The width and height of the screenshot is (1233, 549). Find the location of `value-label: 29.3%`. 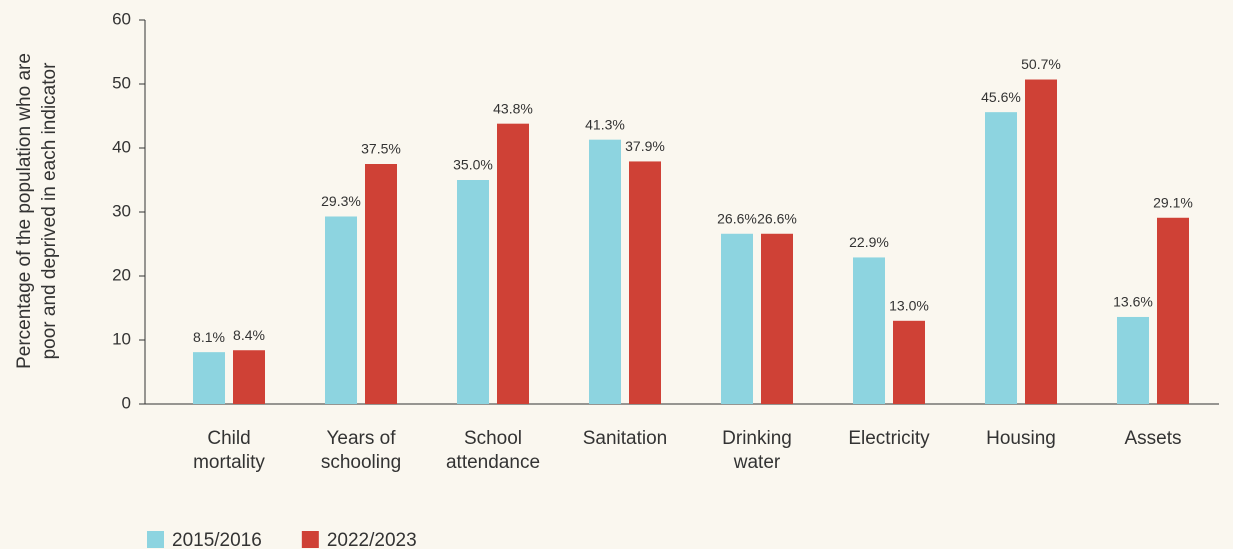

value-label: 29.3% is located at coordinates (341, 201).